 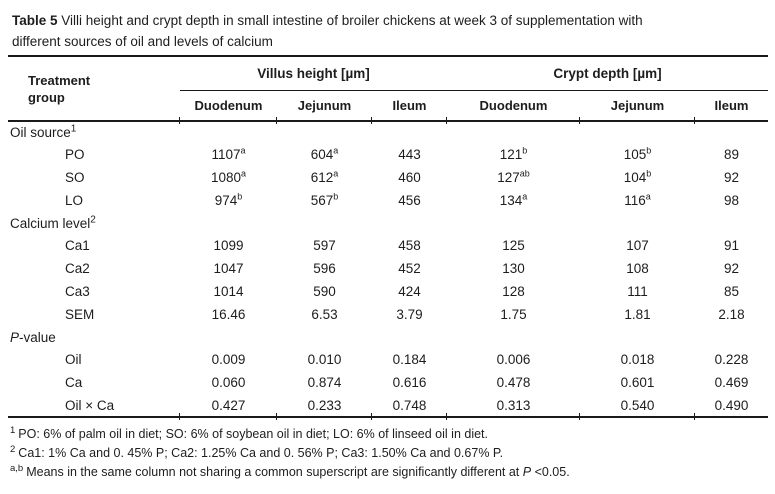 What do you see at coordinates (50, 223) in the screenshot?
I see `section-label-text: Calcium level` at bounding box center [50, 223].